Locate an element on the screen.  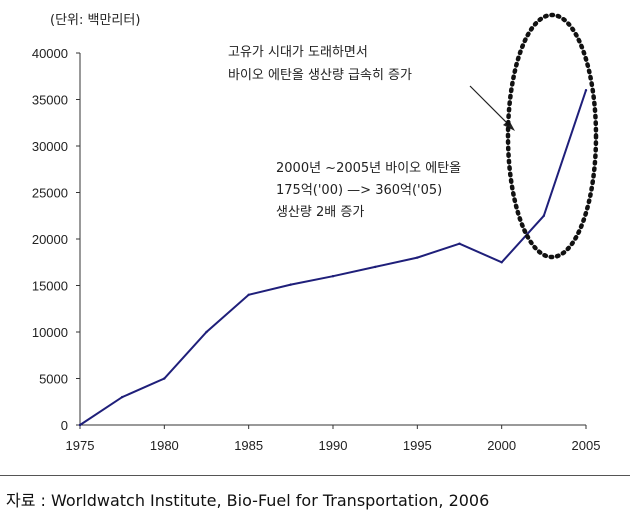
annotation-2-line-2: 175억('00) —> 360억('05) is located at coordinates (359, 190).